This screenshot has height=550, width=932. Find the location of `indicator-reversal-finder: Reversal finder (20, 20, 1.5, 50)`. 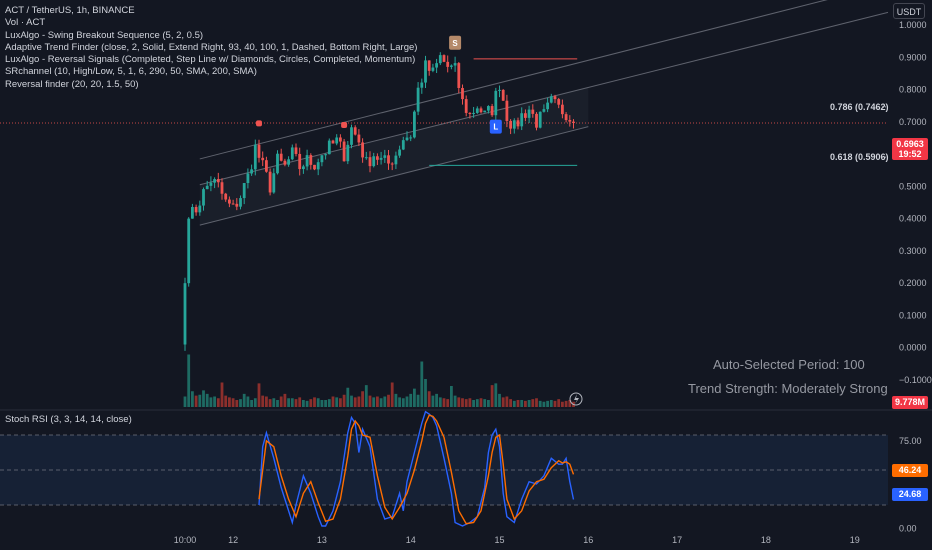

indicator-reversal-finder: Reversal finder (20, 20, 1.5, 50) is located at coordinates (72, 84).